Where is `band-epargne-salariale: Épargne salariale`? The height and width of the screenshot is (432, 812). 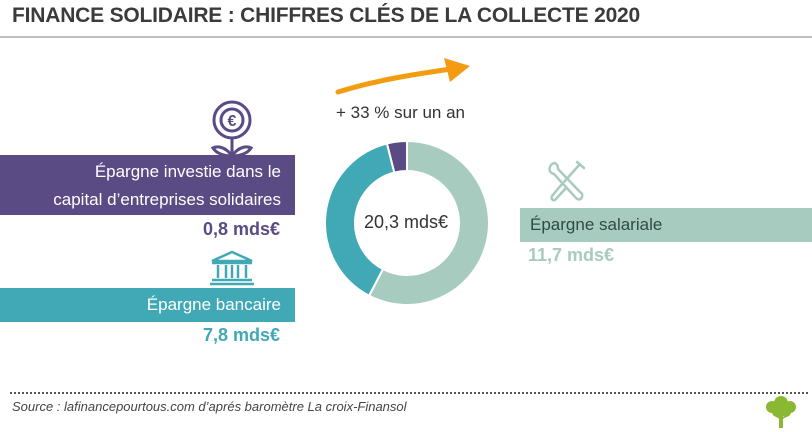
band-epargne-salariale: Épargne salariale is located at coordinates (666, 225).